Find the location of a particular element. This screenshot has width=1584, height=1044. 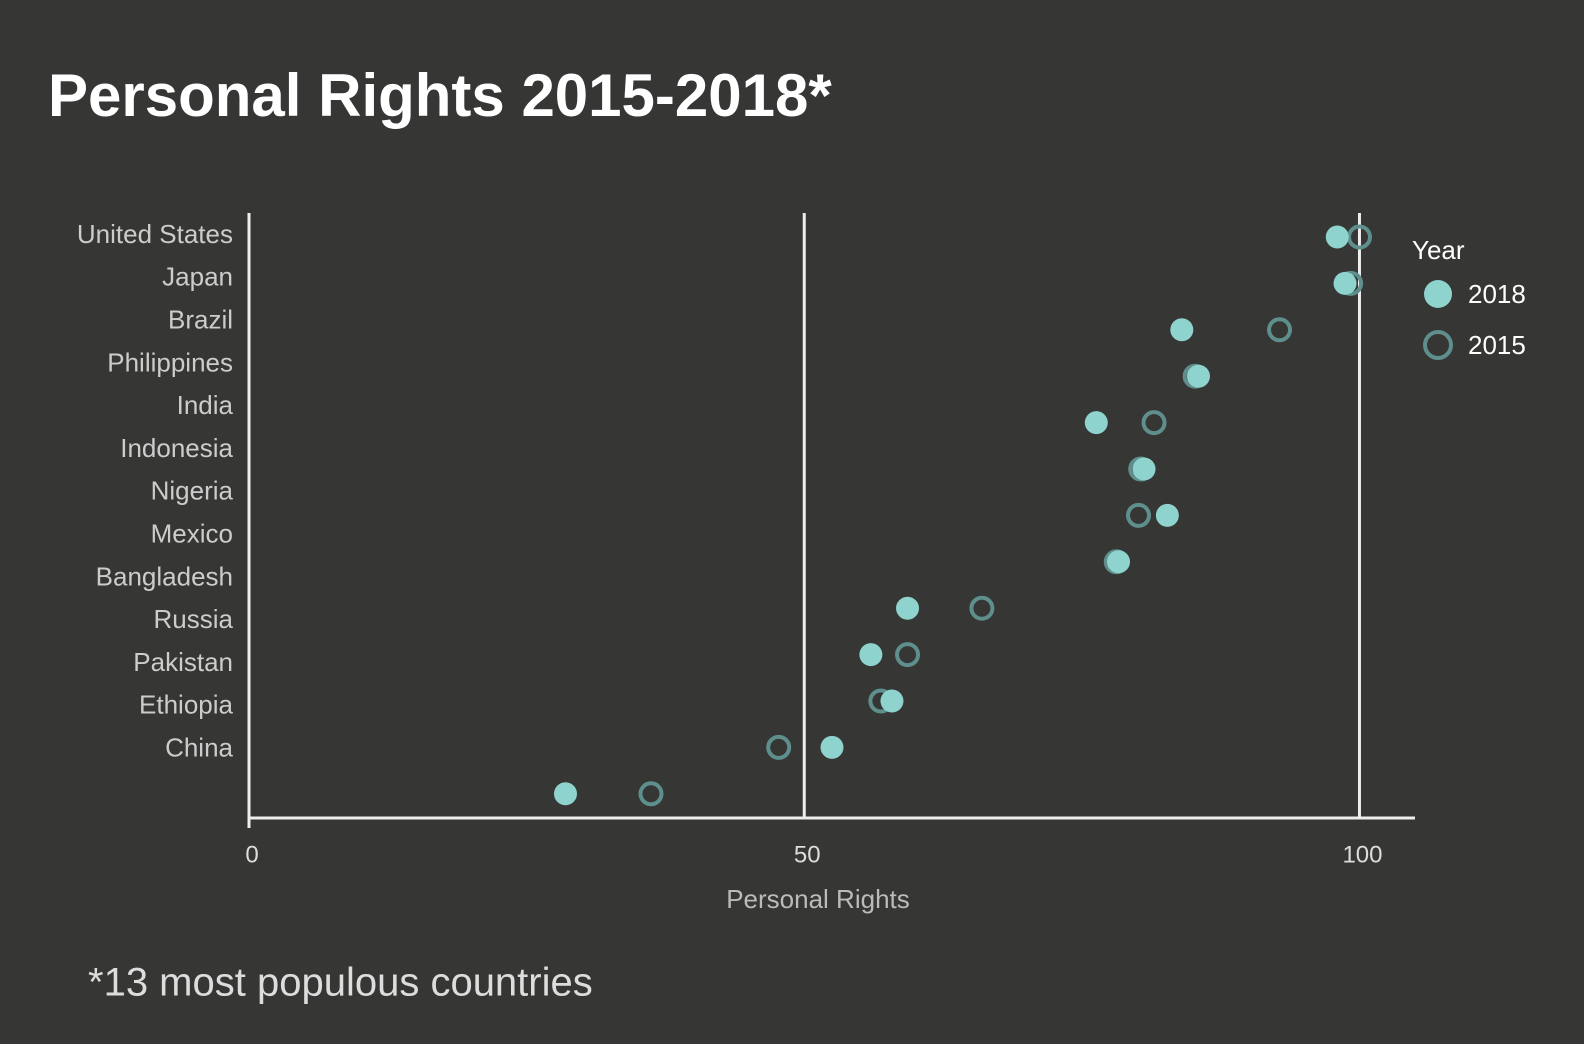

x-axis-label: Personal Rights is located at coordinates (818, 899).